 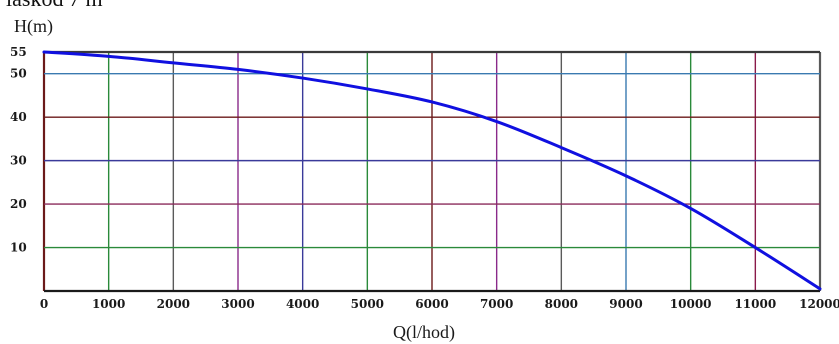 What do you see at coordinates (431, 304) in the screenshot?
I see `x-tick-label-6000: 6000` at bounding box center [431, 304].